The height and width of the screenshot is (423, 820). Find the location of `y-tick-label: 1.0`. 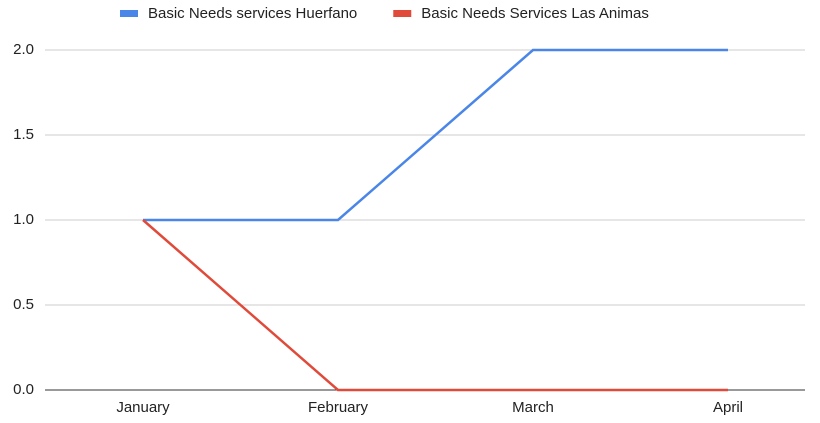

y-tick-label: 1.0 is located at coordinates (23, 219).